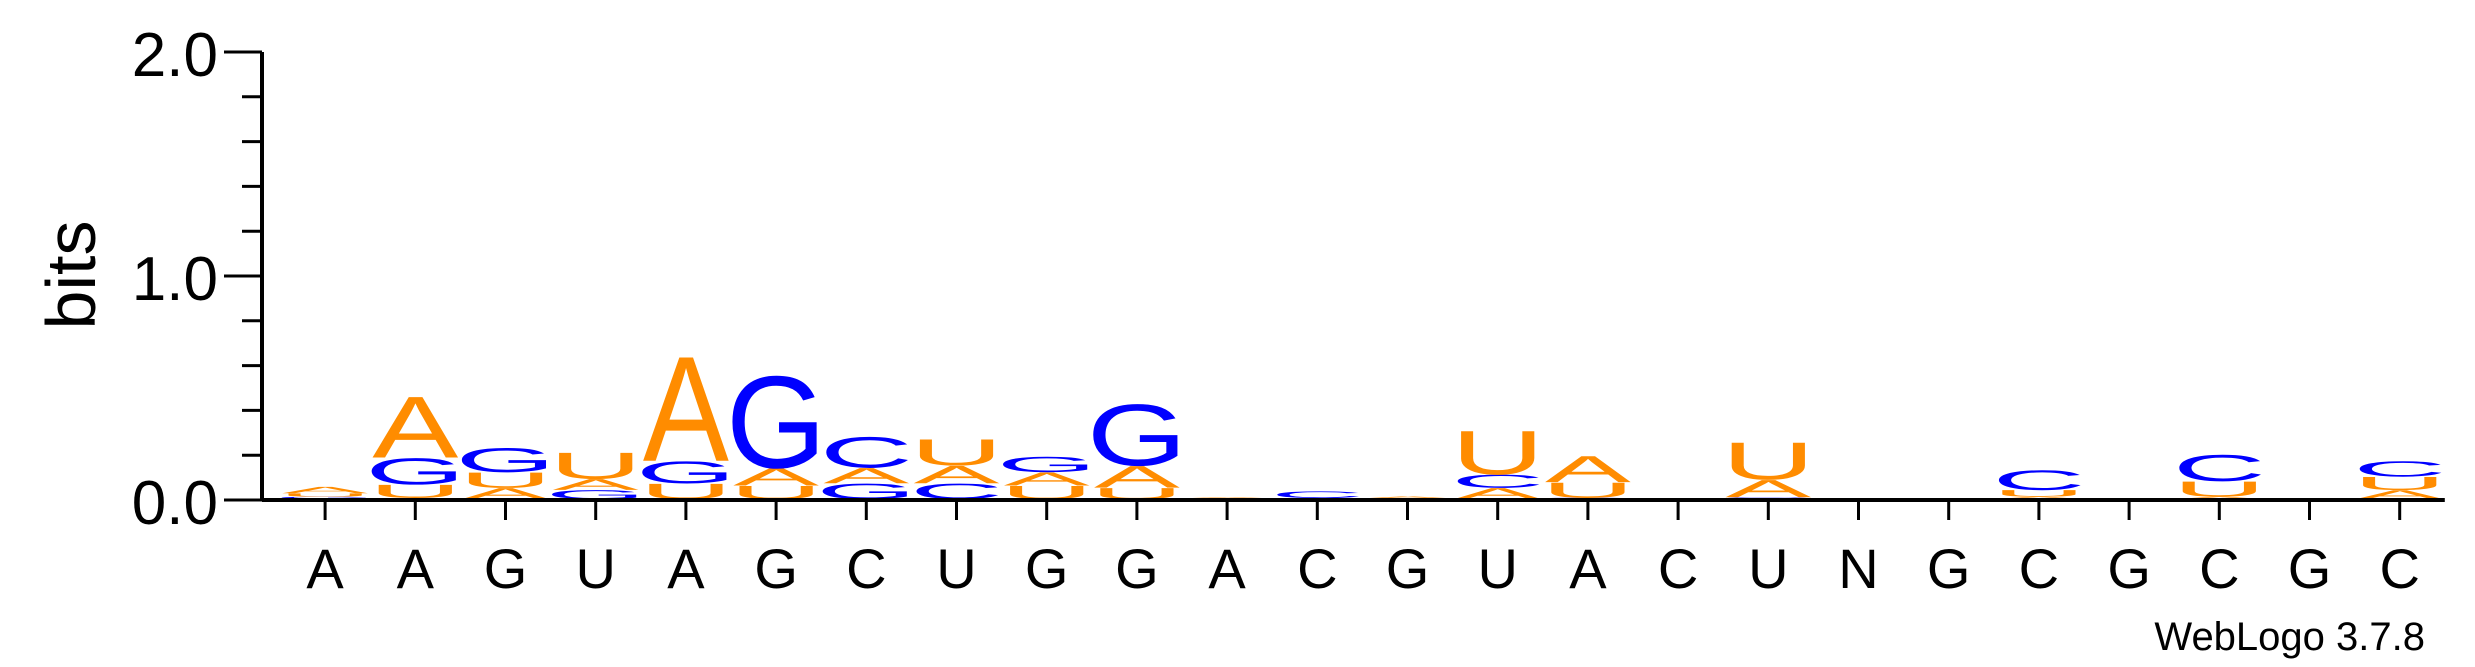 Image resolution: width=2475 pixels, height=667 pixels. Describe the element at coordinates (71, 275) in the screenshot. I see `y-axis-label: bits` at that location.